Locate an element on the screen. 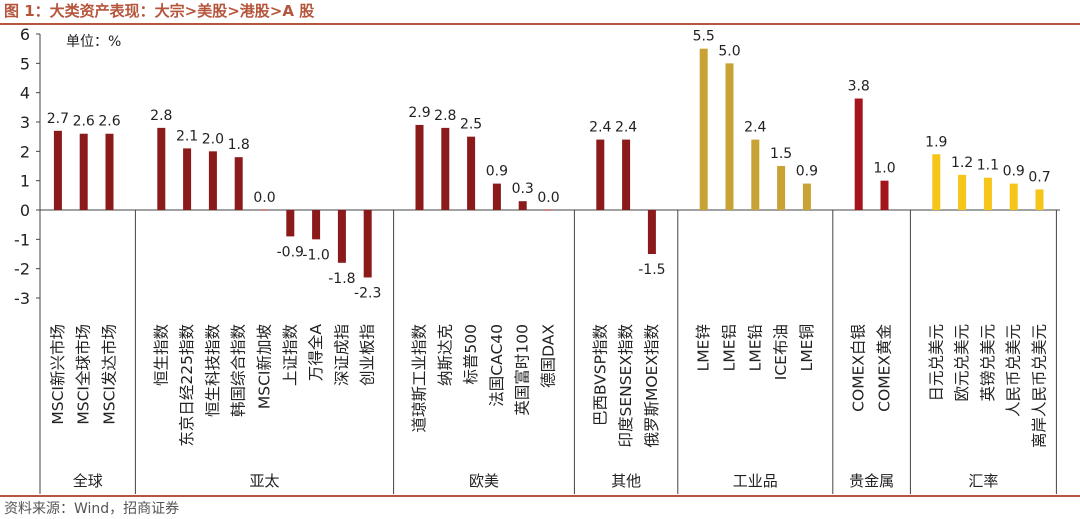  data-label: 1.2 is located at coordinates (962, 163).